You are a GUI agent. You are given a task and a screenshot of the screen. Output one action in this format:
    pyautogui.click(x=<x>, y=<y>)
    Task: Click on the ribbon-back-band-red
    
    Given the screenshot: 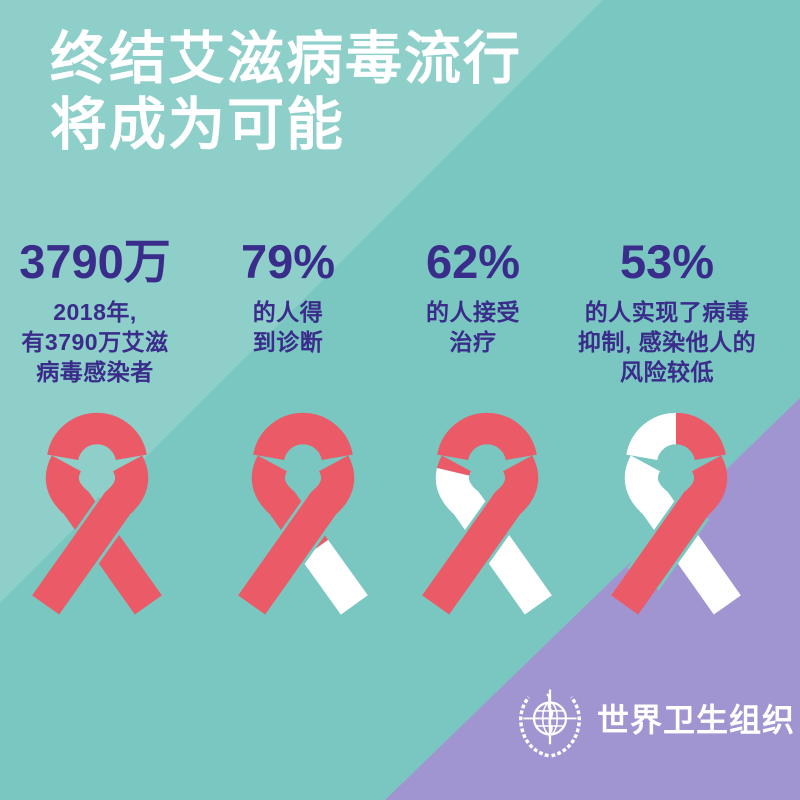 What is the action you would take?
    pyautogui.click(x=290, y=507)
    